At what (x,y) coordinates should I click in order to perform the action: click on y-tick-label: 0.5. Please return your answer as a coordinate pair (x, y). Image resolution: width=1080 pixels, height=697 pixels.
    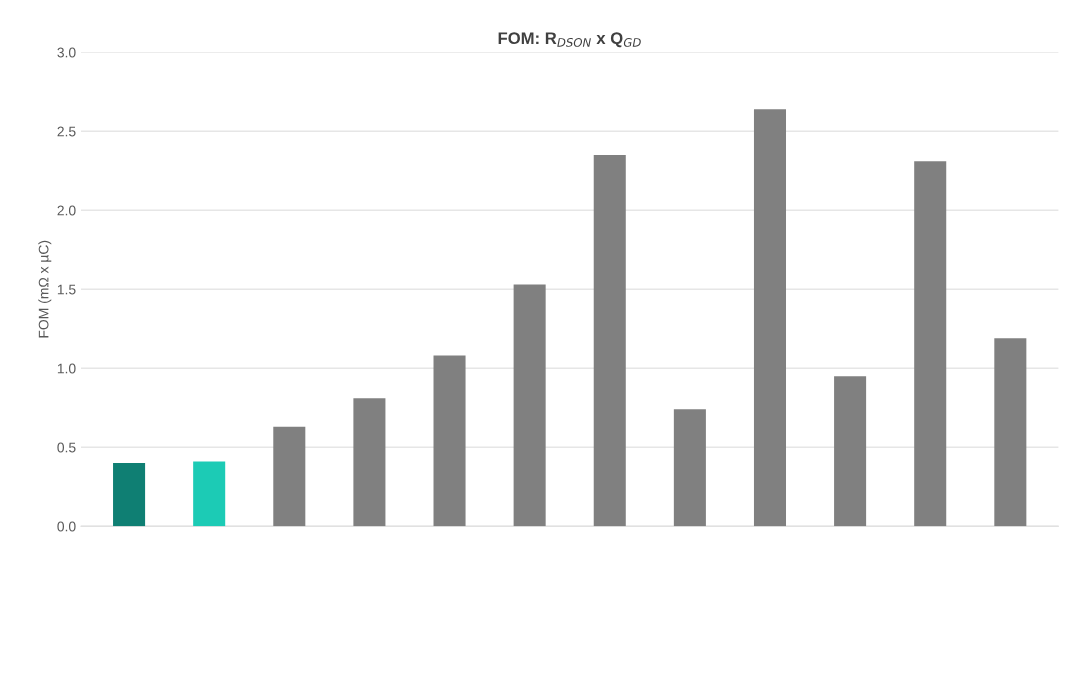
    Looking at the image, I should click on (66, 447).